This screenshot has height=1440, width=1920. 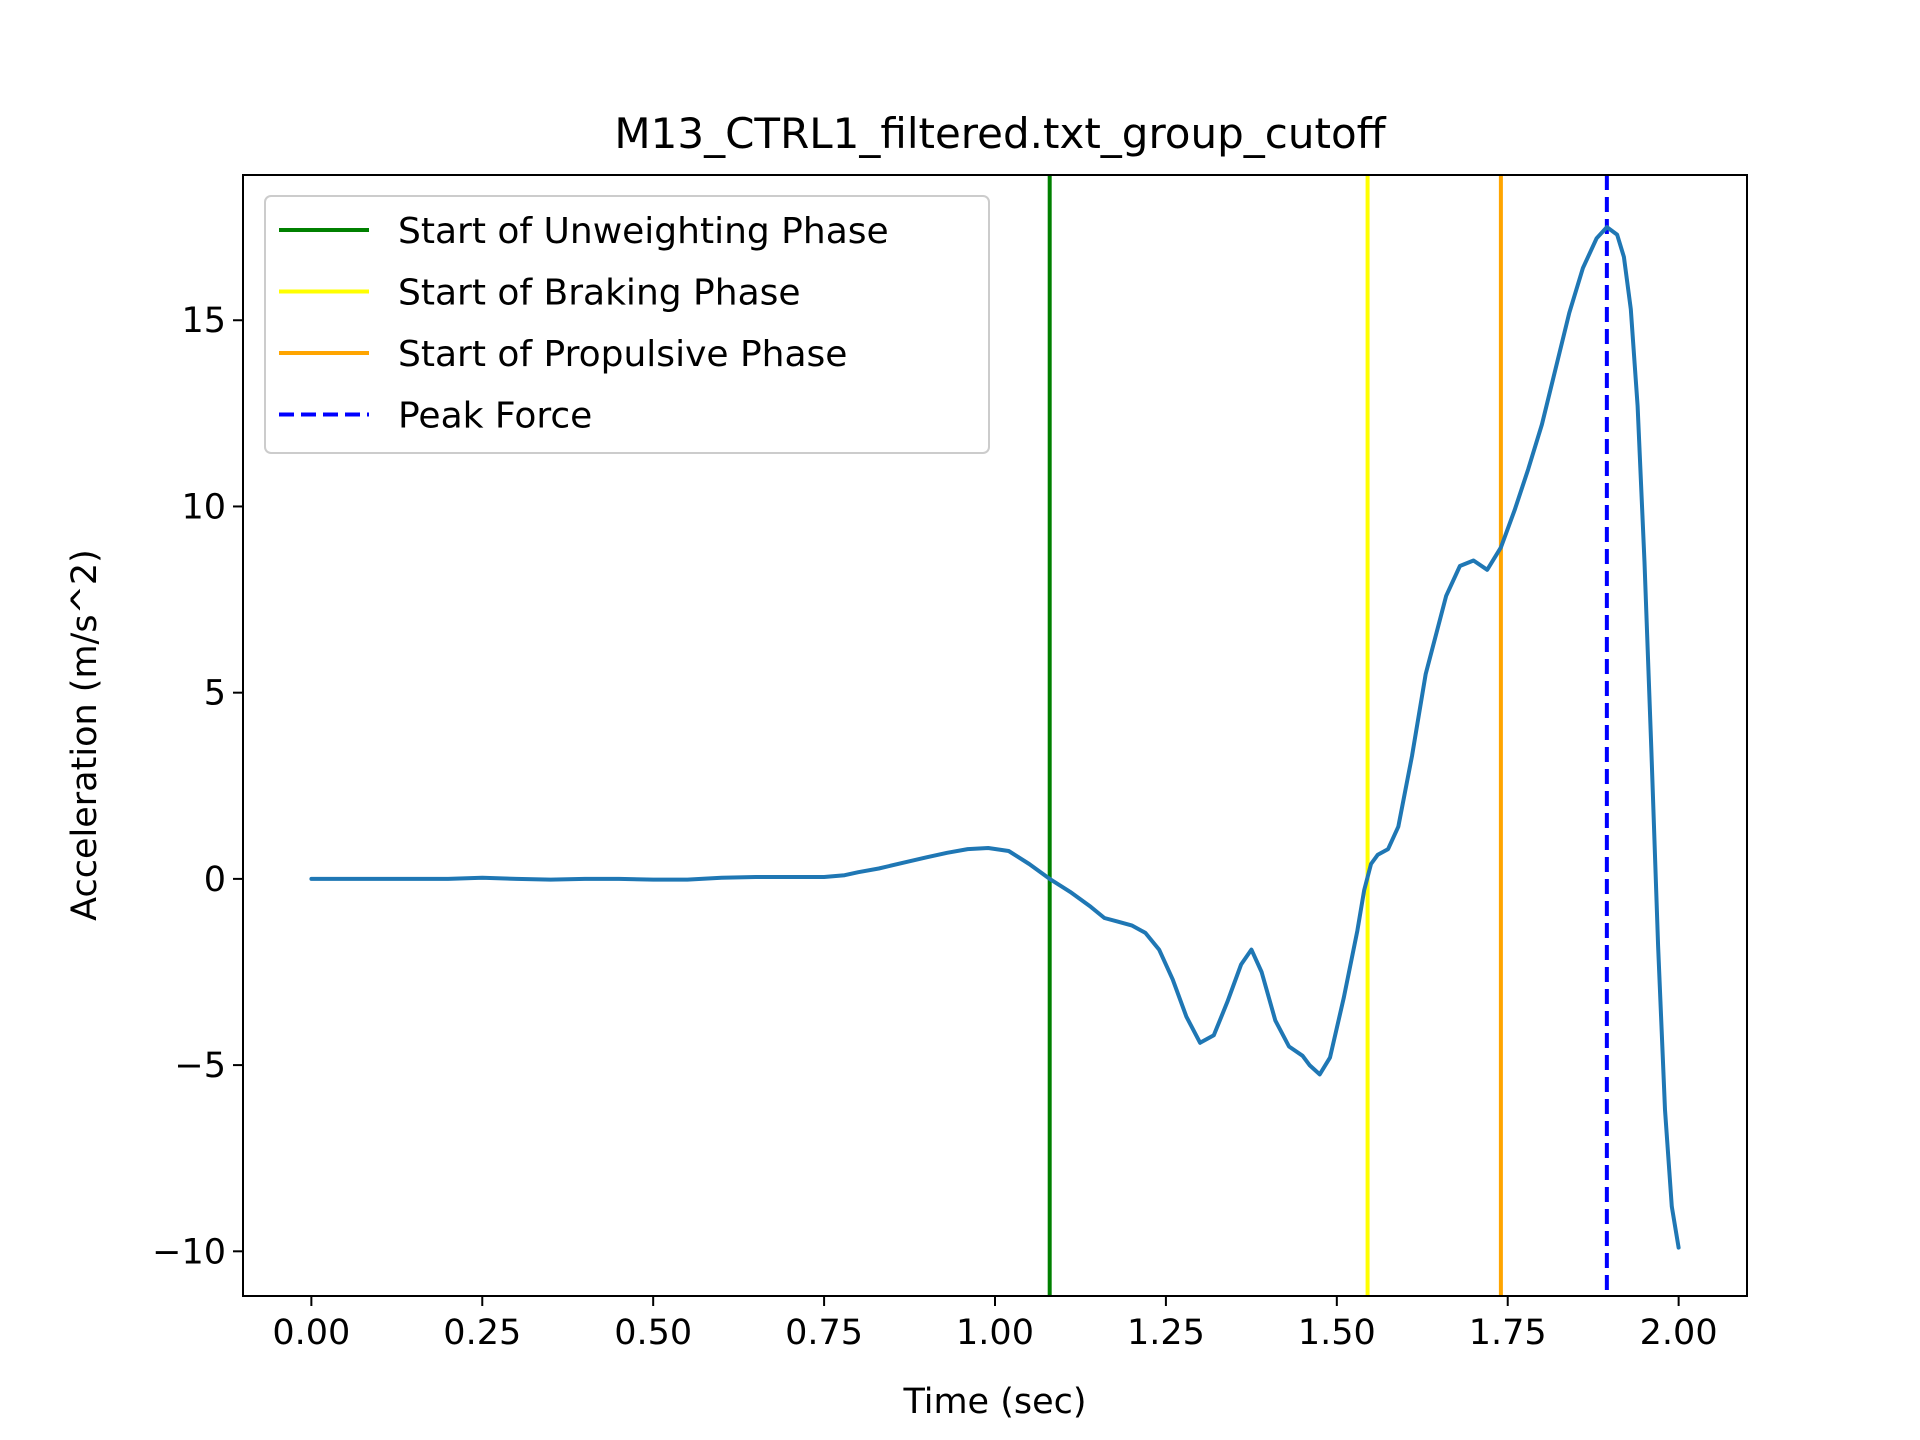 I want to click on x-axis-label: Time (sec), so click(x=994, y=1402).